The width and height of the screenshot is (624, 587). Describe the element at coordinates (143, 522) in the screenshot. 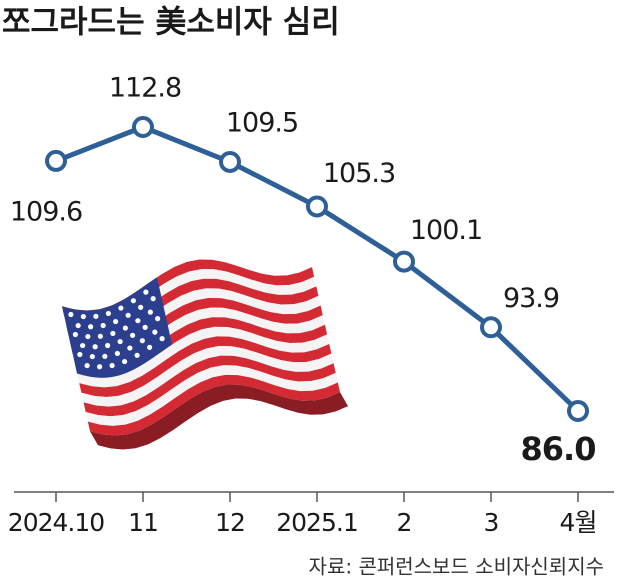

I see `x-tick-label: 11` at that location.